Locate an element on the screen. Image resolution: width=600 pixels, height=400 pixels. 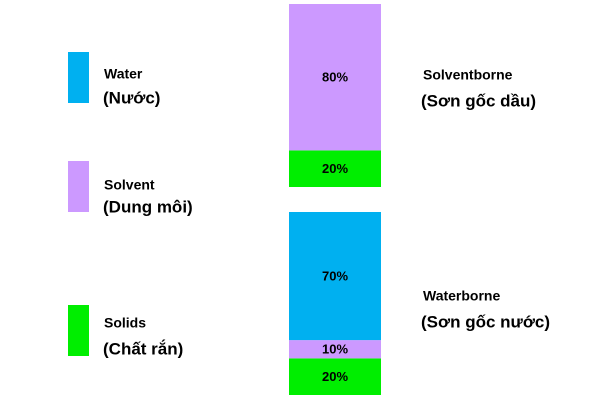
legend-label: Solvent is located at coordinates (129, 185).